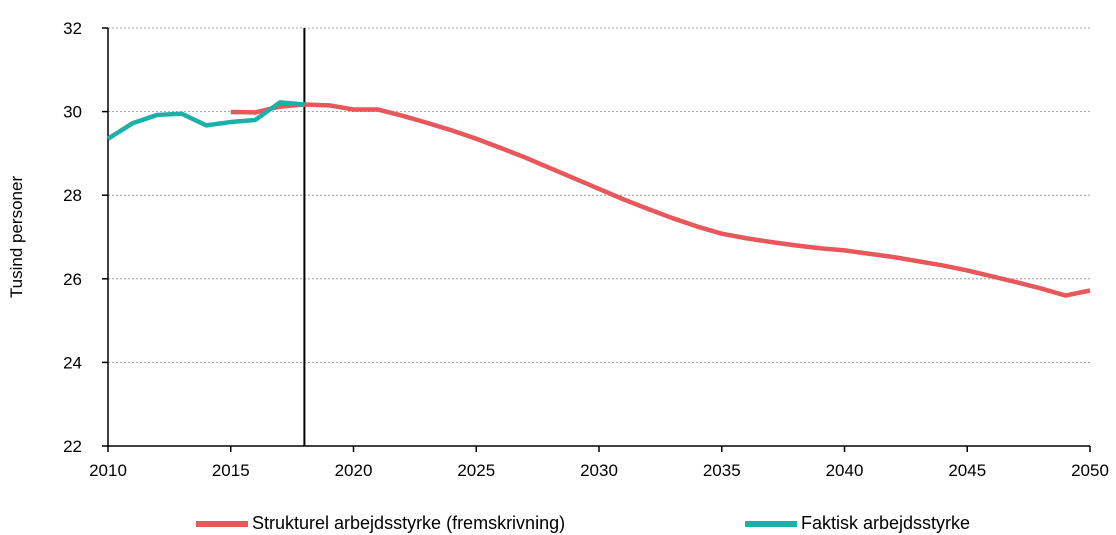 Image resolution: width=1116 pixels, height=535 pixels. Describe the element at coordinates (845, 470) in the screenshot. I see `x-tick-label-2040: 2040` at that location.